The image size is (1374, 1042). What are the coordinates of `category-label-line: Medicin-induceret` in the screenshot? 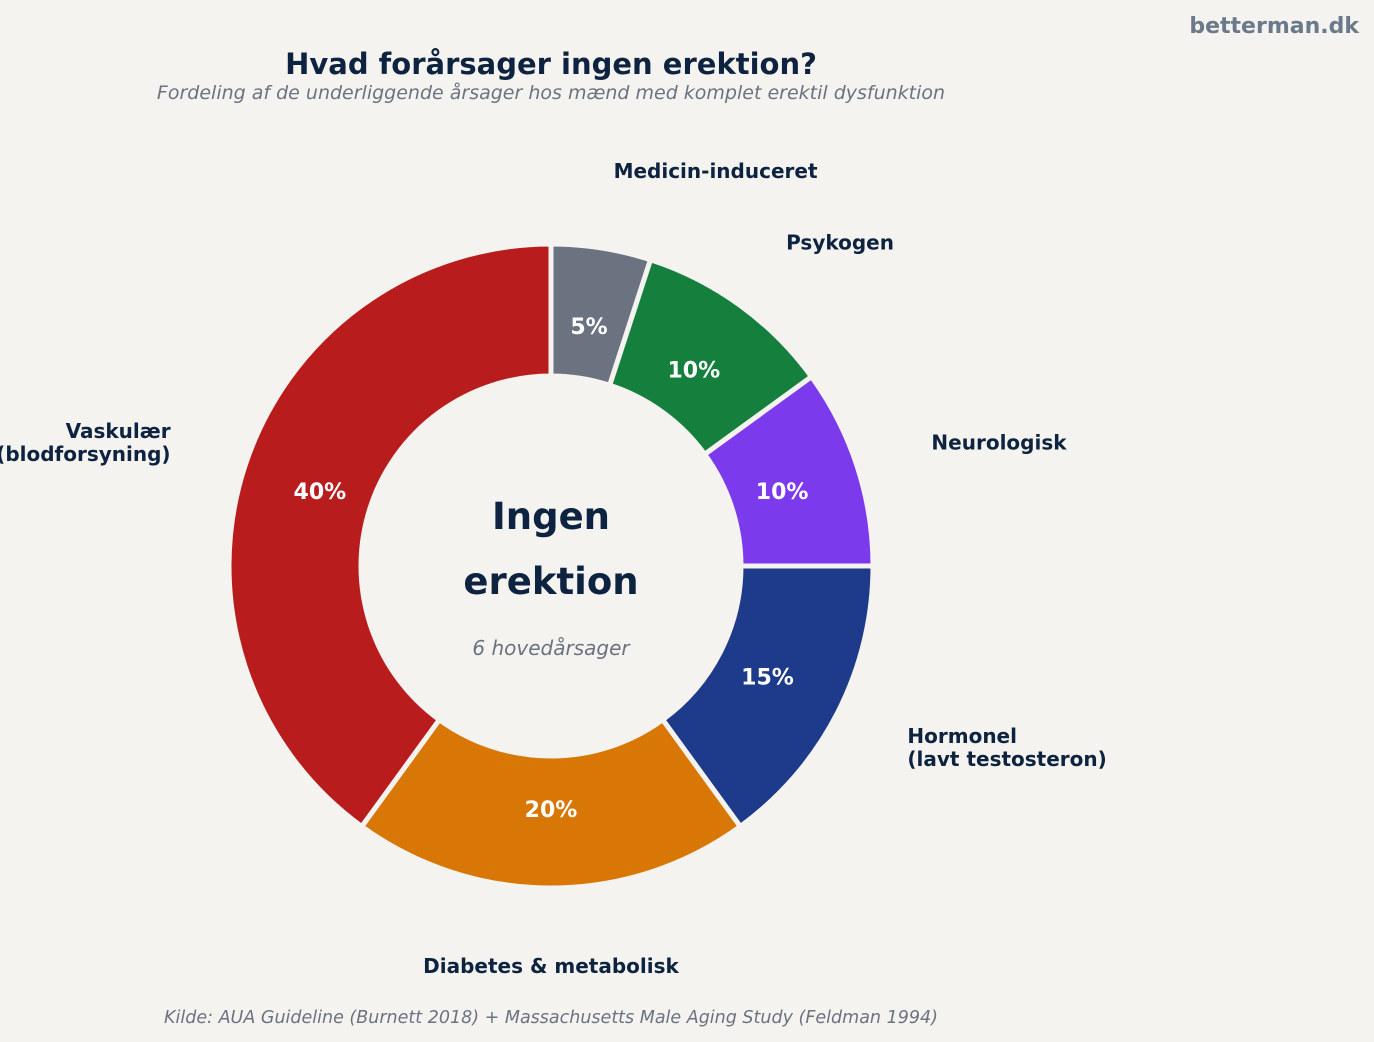 It's located at (716, 171).